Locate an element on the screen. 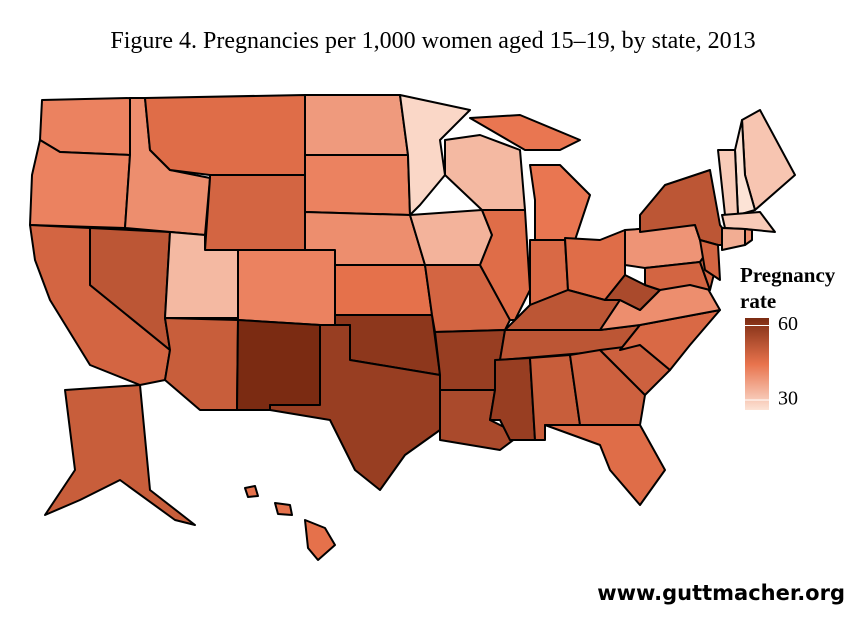 The width and height of the screenshot is (866, 625). source-url: www.guttmacher.org is located at coordinates (721, 593).